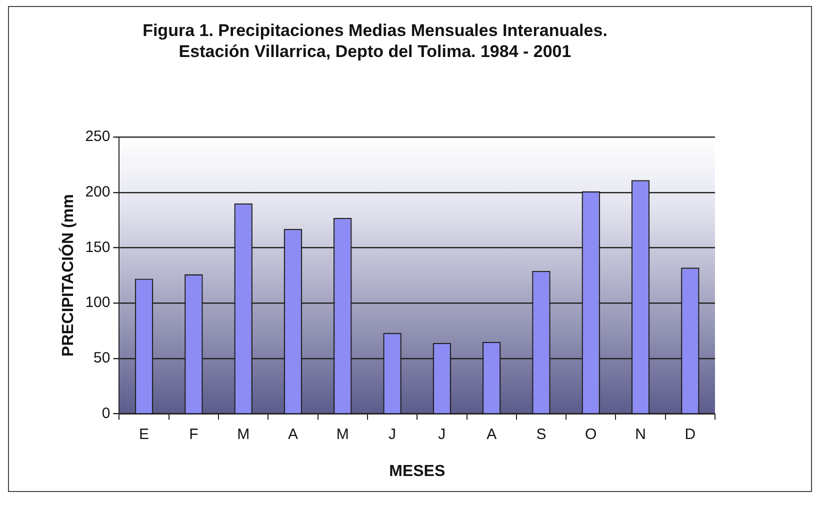  I want to click on y-tick-label: 100, so click(97, 303).